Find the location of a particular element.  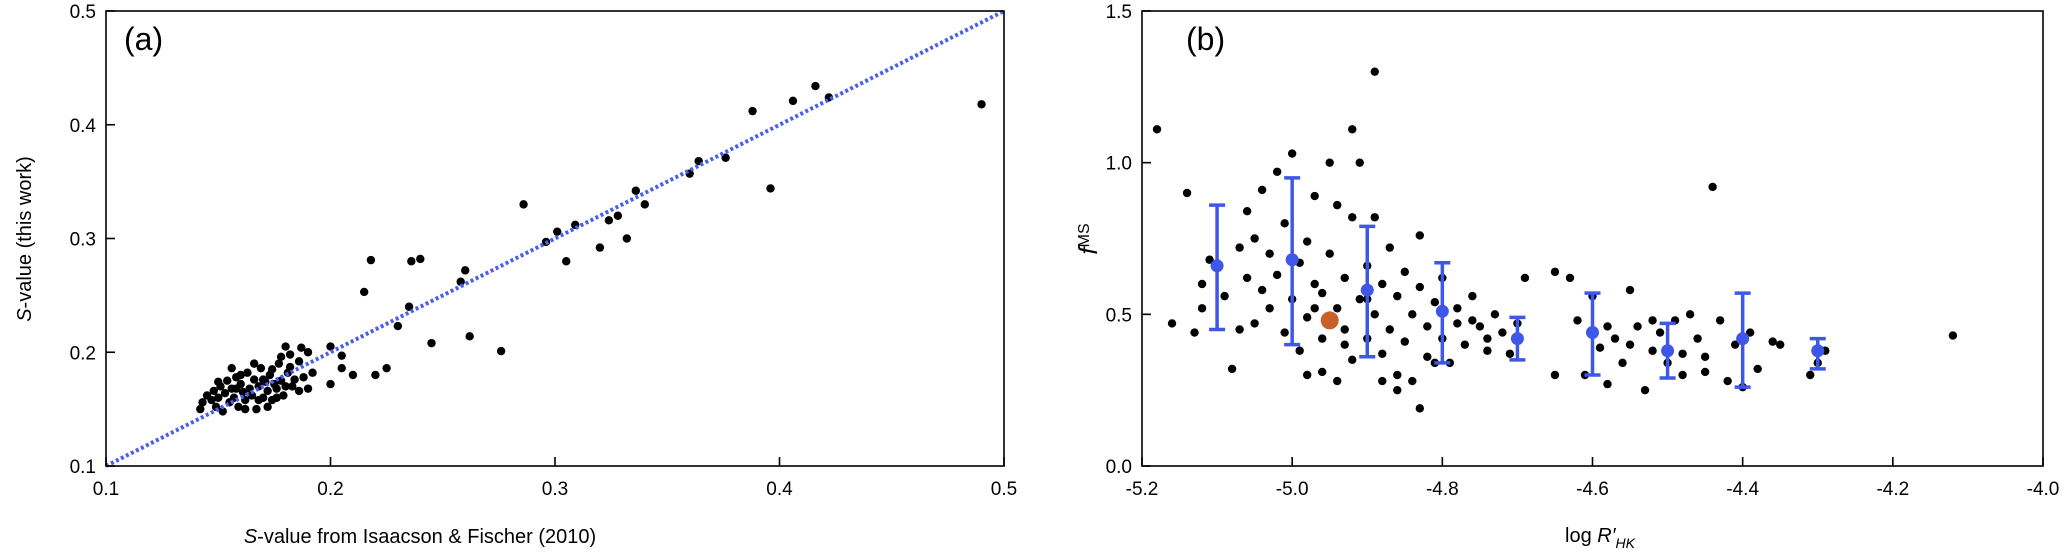

panel-a-x-axis-label-text: -value from Isaacson & Fischer (2010) is located at coordinates (426, 537).